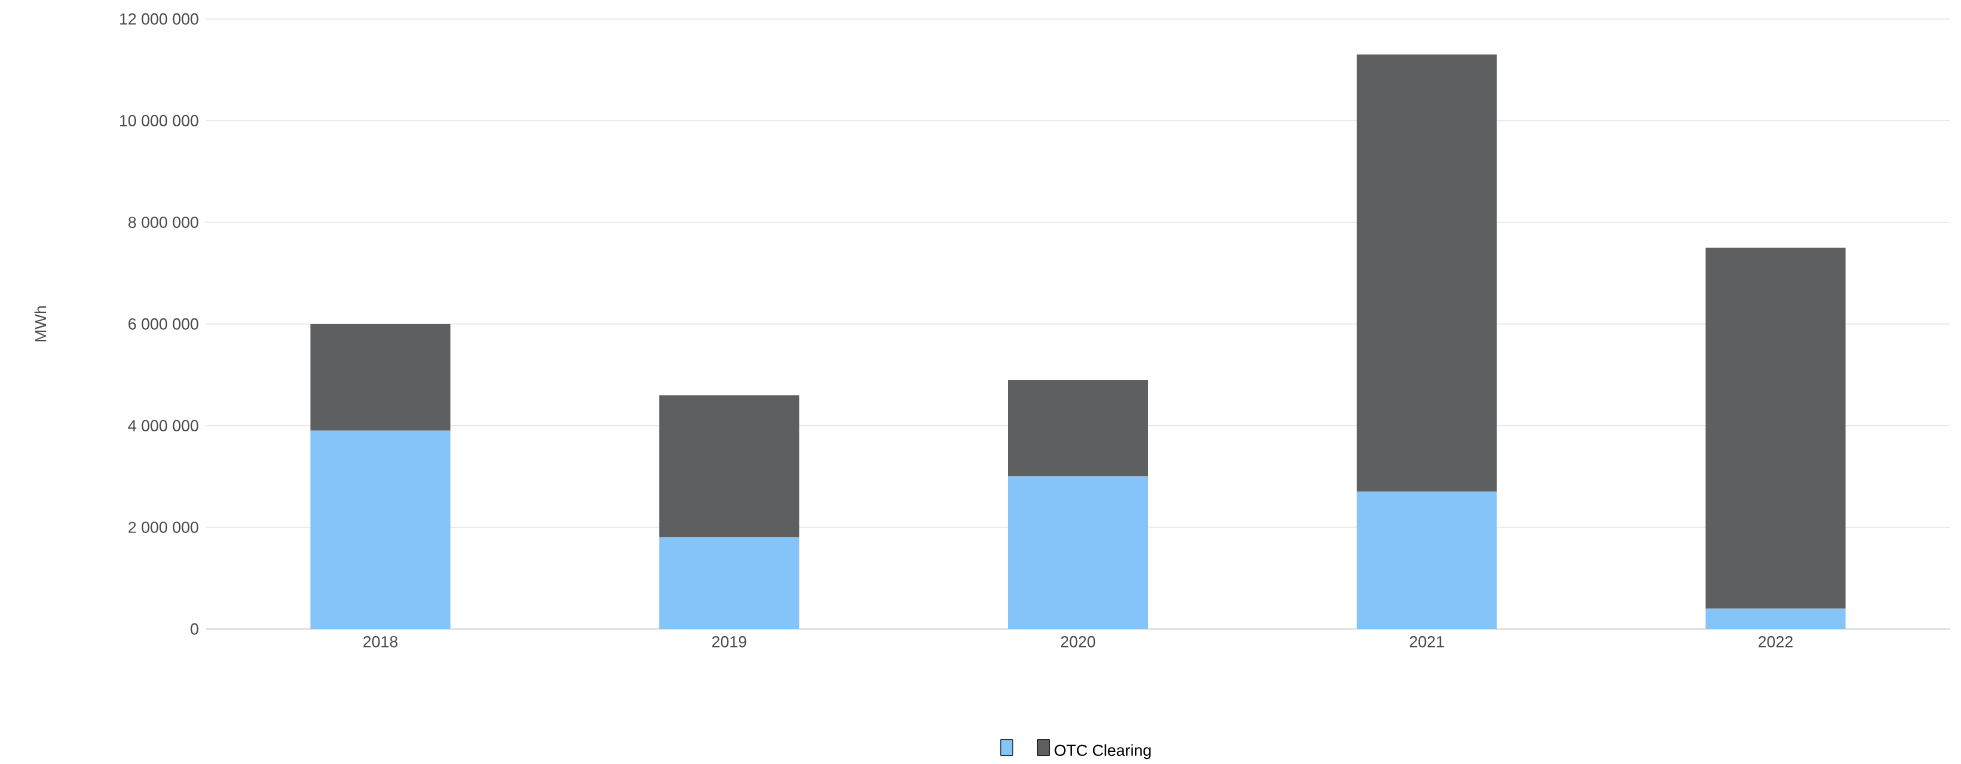 The height and width of the screenshot is (764, 1961). I want to click on y-tick-label: 6 000 000, so click(163, 324).